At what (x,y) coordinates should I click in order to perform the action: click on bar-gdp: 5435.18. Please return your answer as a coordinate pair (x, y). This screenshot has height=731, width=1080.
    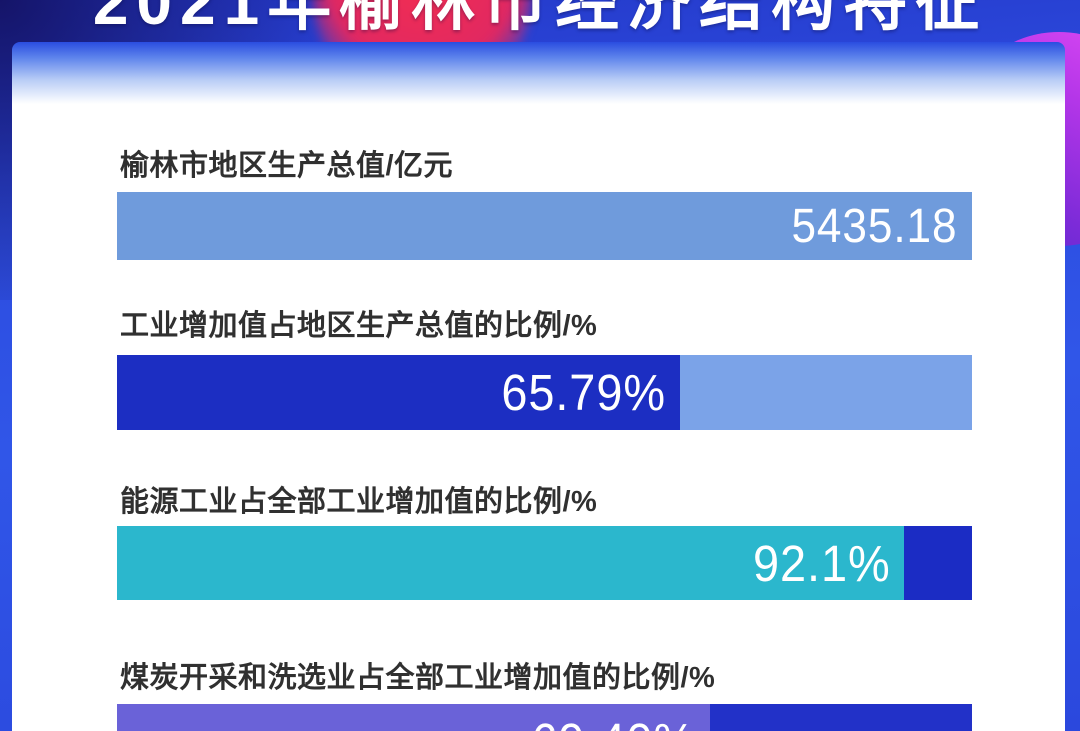
    Looking at the image, I should click on (544, 226).